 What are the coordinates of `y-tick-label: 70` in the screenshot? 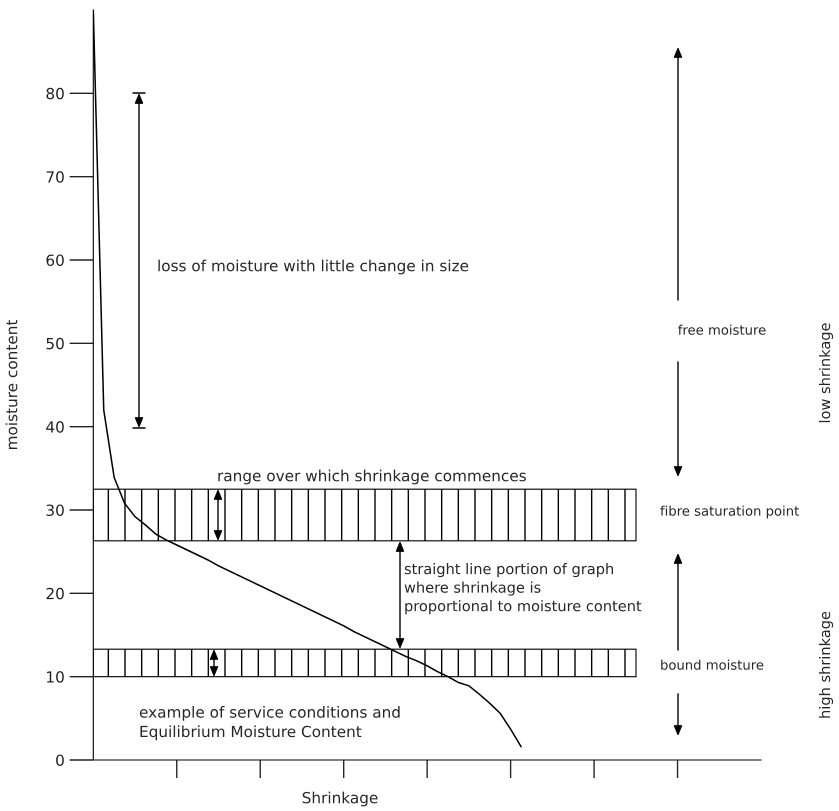 It's located at (55, 177).